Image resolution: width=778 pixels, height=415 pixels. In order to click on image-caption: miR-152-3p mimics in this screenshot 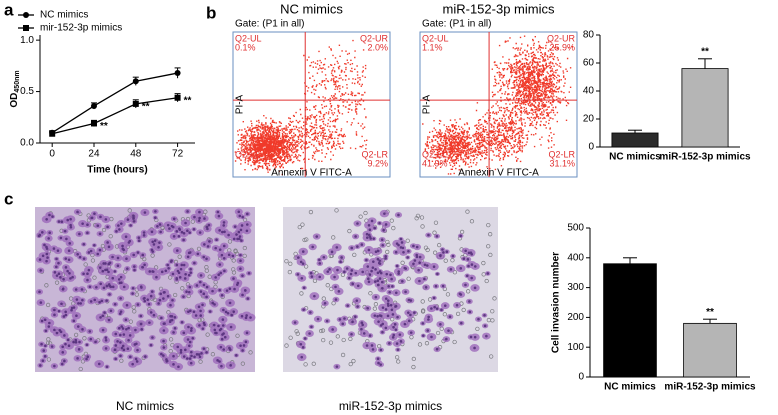, I will do `click(390, 406)`.